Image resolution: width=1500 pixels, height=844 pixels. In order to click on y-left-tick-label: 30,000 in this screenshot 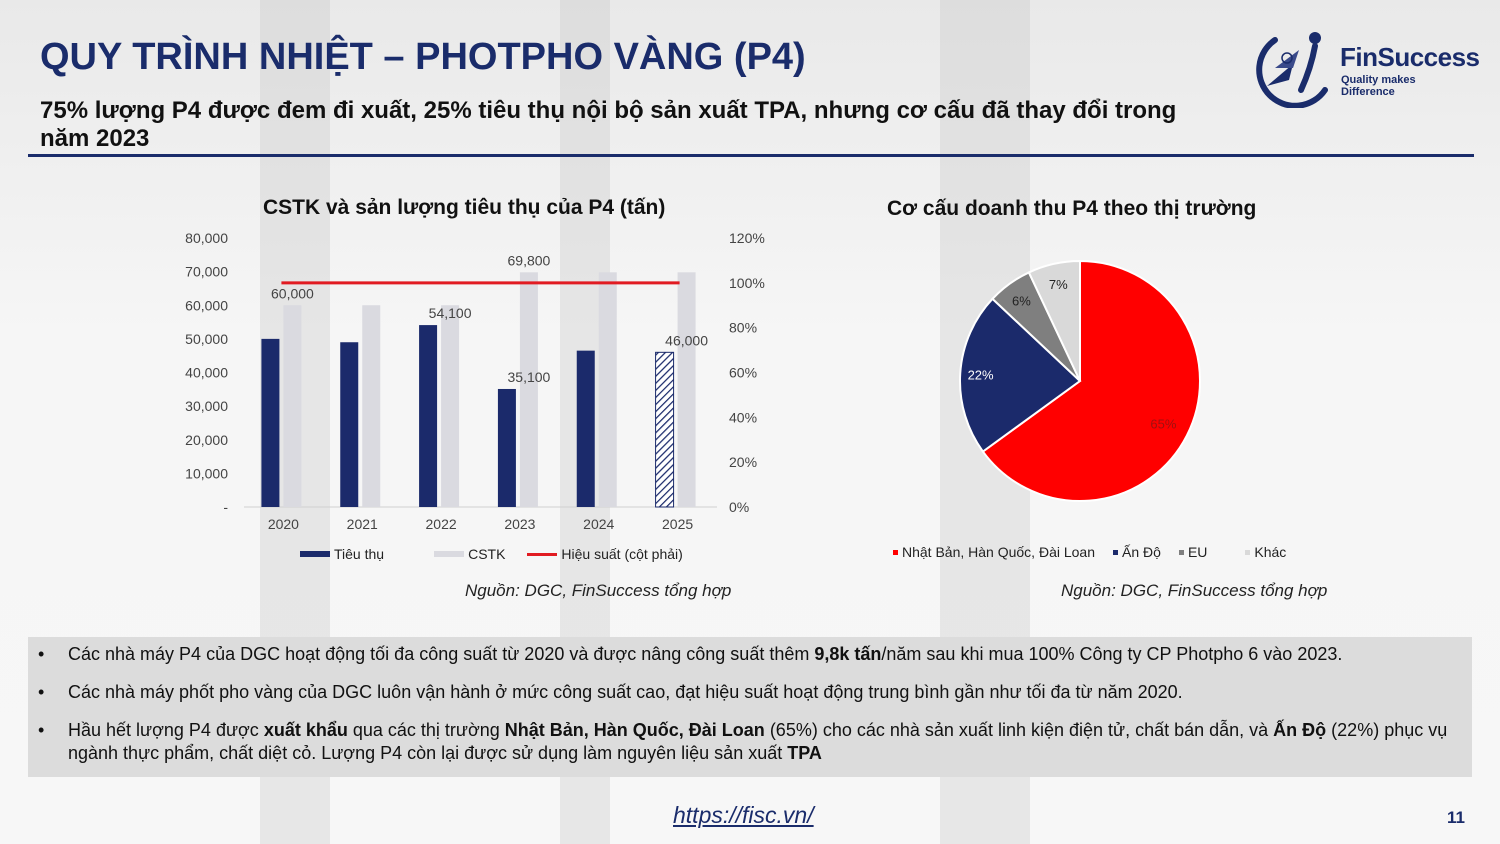, I will do `click(206, 406)`.